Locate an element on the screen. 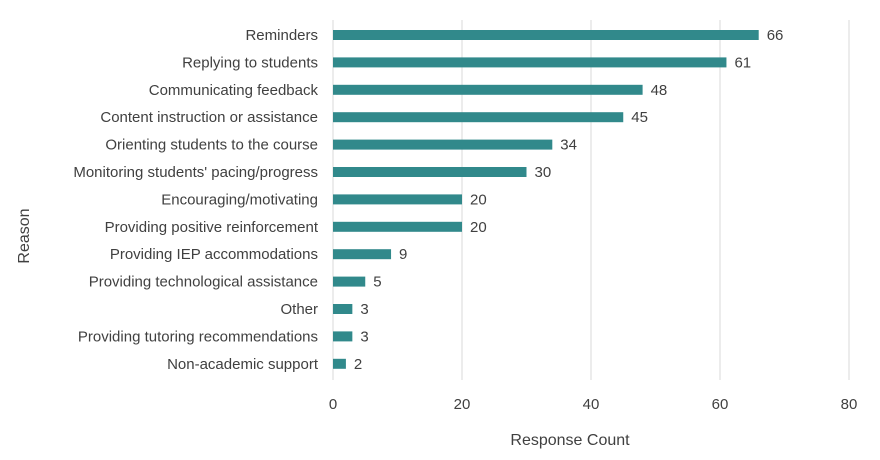 This screenshot has width=880, height=460. data-label: 34 is located at coordinates (568, 145).